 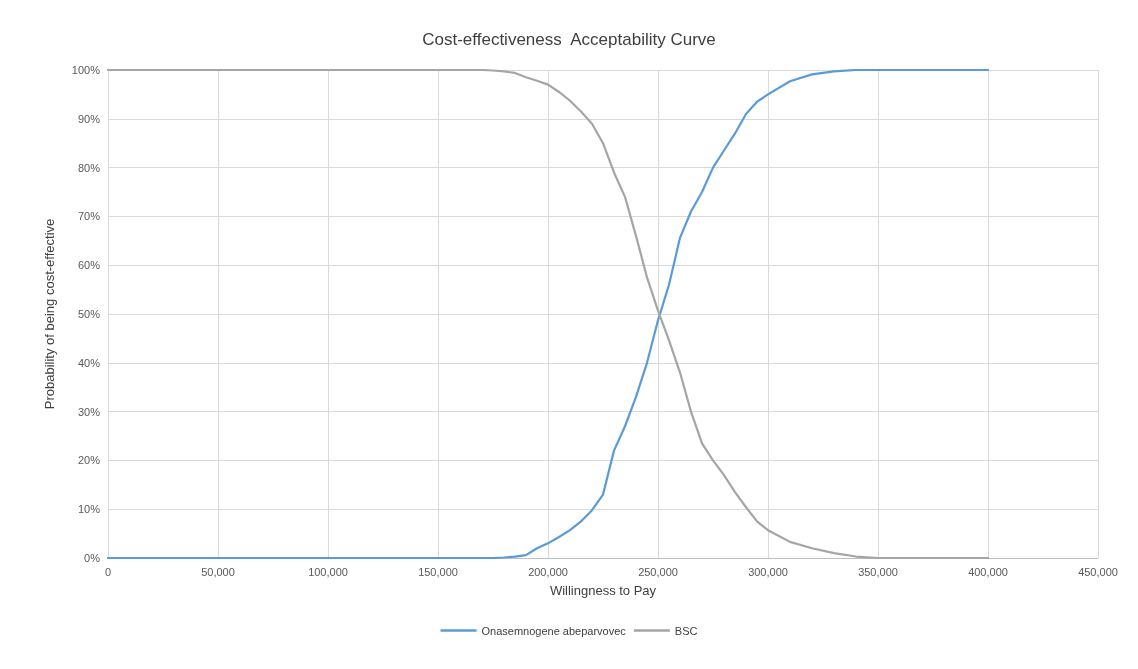 I want to click on y-tick-label: 80%, so click(x=89, y=167).